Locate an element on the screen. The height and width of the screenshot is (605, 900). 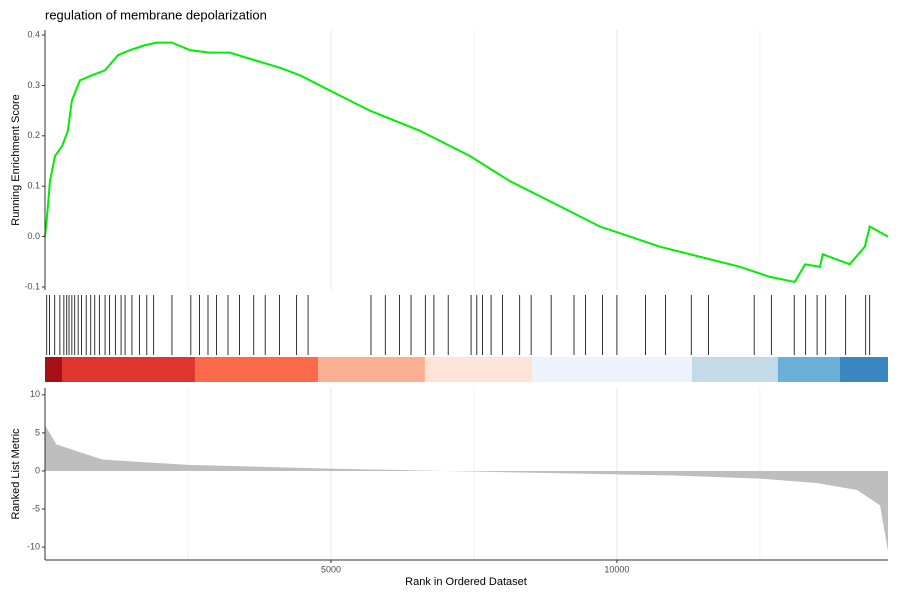
y-tick-label: -5 is located at coordinates (36, 508).